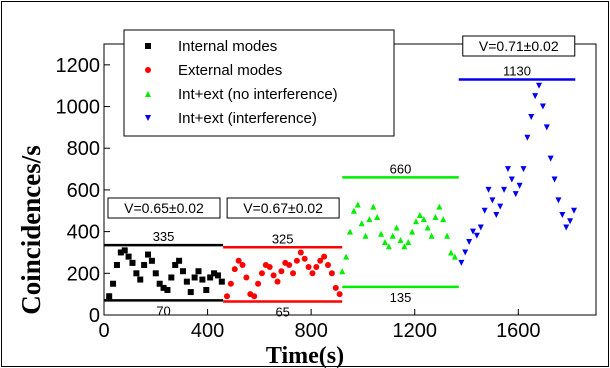 The image size is (610, 368). What do you see at coordinates (247, 118) in the screenshot?
I see `legend-label-3: Int+ext (interference)` at bounding box center [247, 118].